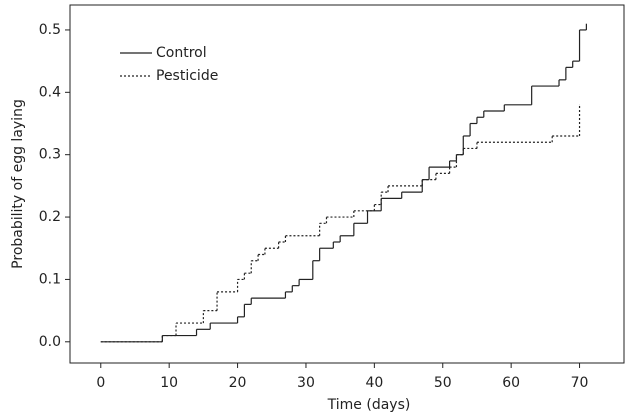 This screenshot has height=417, width=637. What do you see at coordinates (18, 184) in the screenshot?
I see `y-axis-label: Probability of egg laying` at bounding box center [18, 184].